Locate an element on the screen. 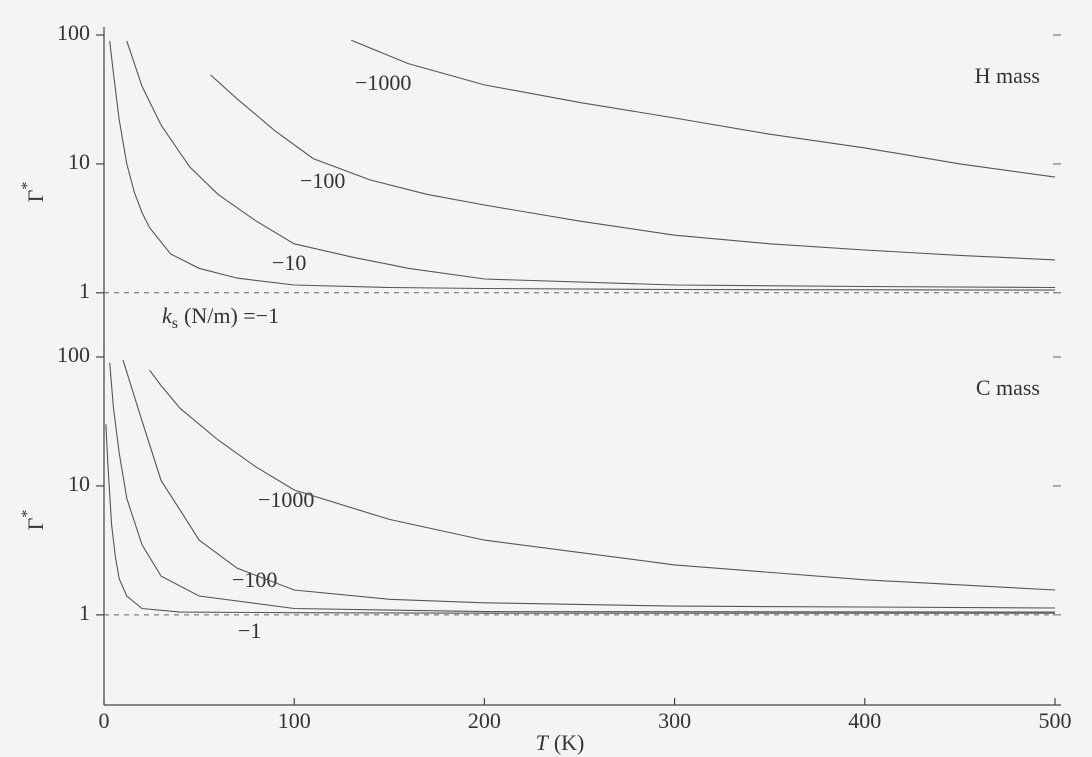 Image resolution: width=1092 pixels, height=757 pixels. x-axis-label: T (K) is located at coordinates (560, 742).